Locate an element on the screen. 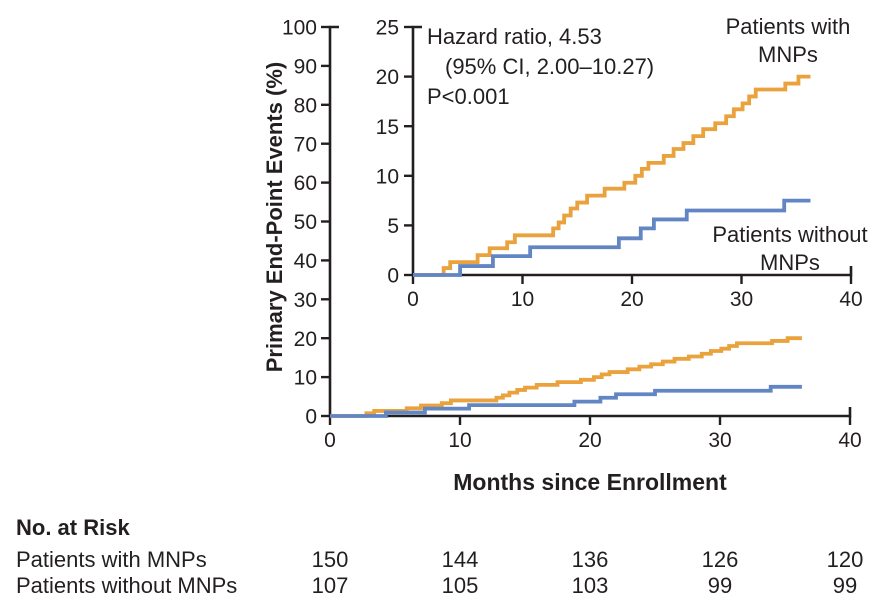 The width and height of the screenshot is (882, 615). inset-x-tick-label: 10 is located at coordinates (522, 299).